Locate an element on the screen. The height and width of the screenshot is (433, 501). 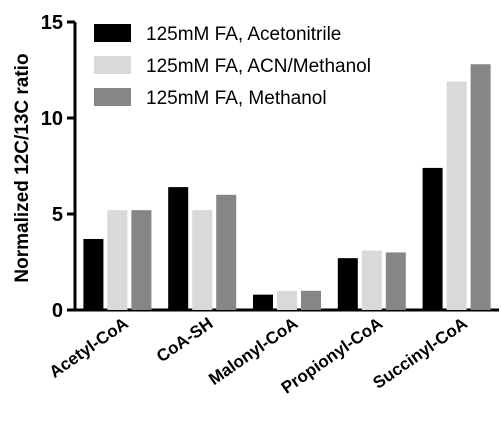
y-axis-ticks: 0 5 10 15 is located at coordinates (58, 167).